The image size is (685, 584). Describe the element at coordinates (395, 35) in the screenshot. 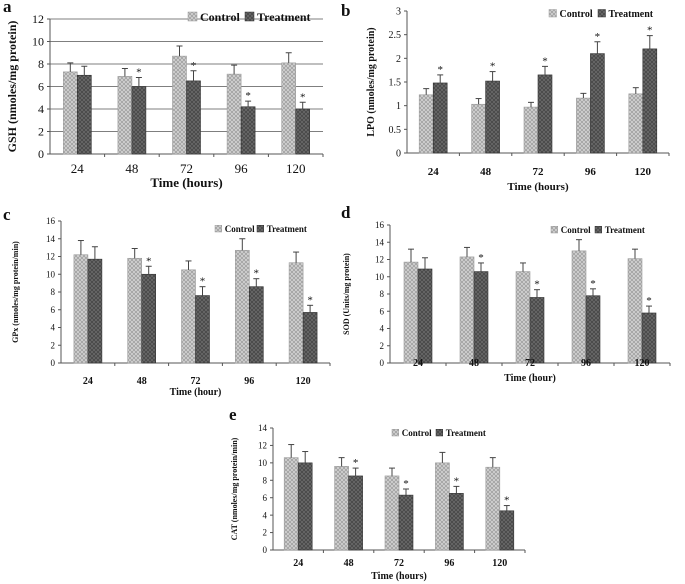

I see `y-tick-label: 2.5` at that location.